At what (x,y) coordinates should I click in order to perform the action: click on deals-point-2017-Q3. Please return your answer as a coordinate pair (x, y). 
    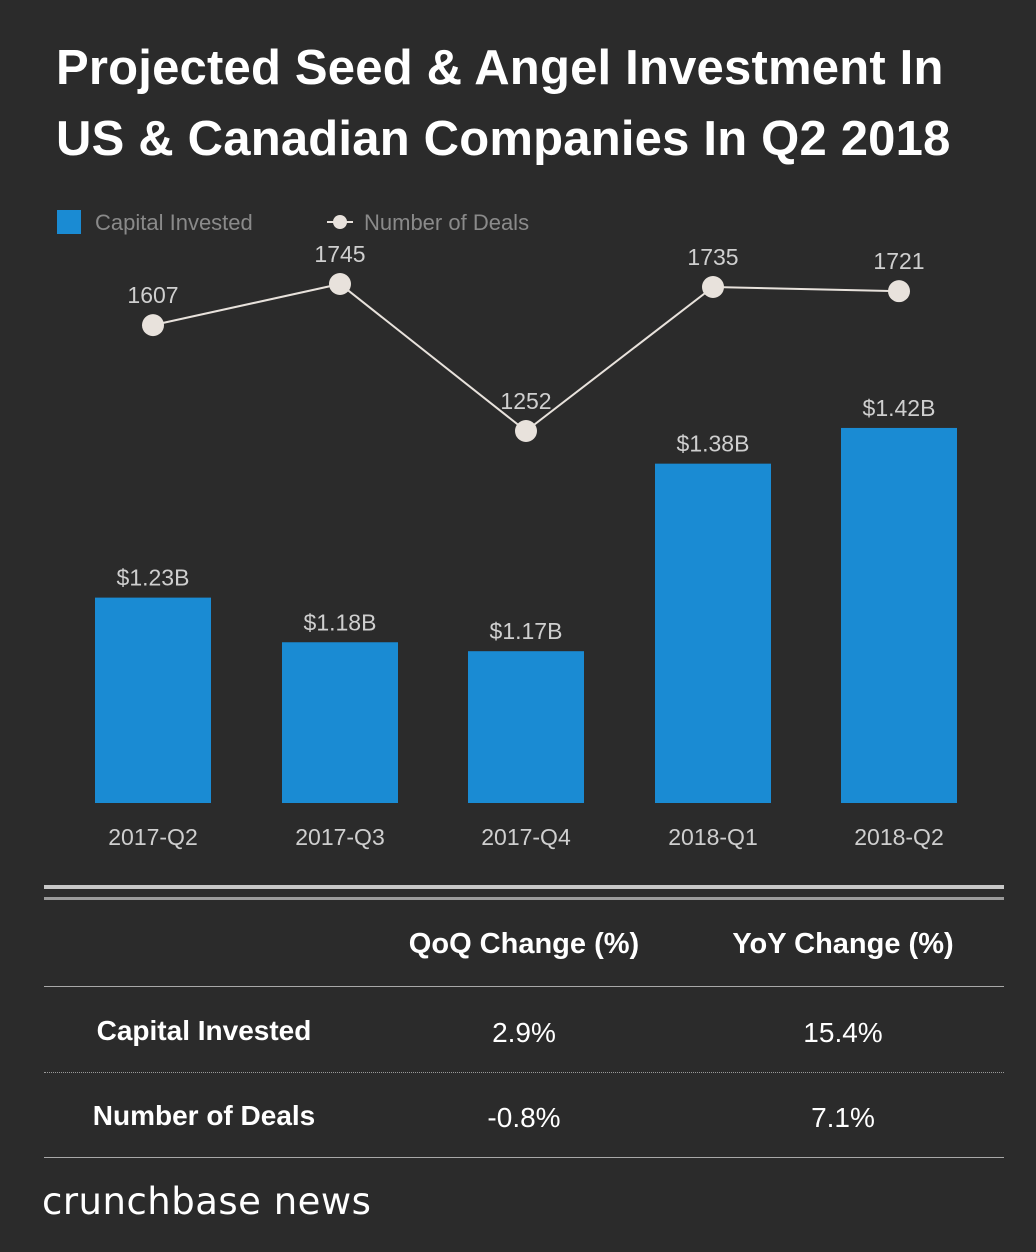
    Looking at the image, I should click on (340, 284).